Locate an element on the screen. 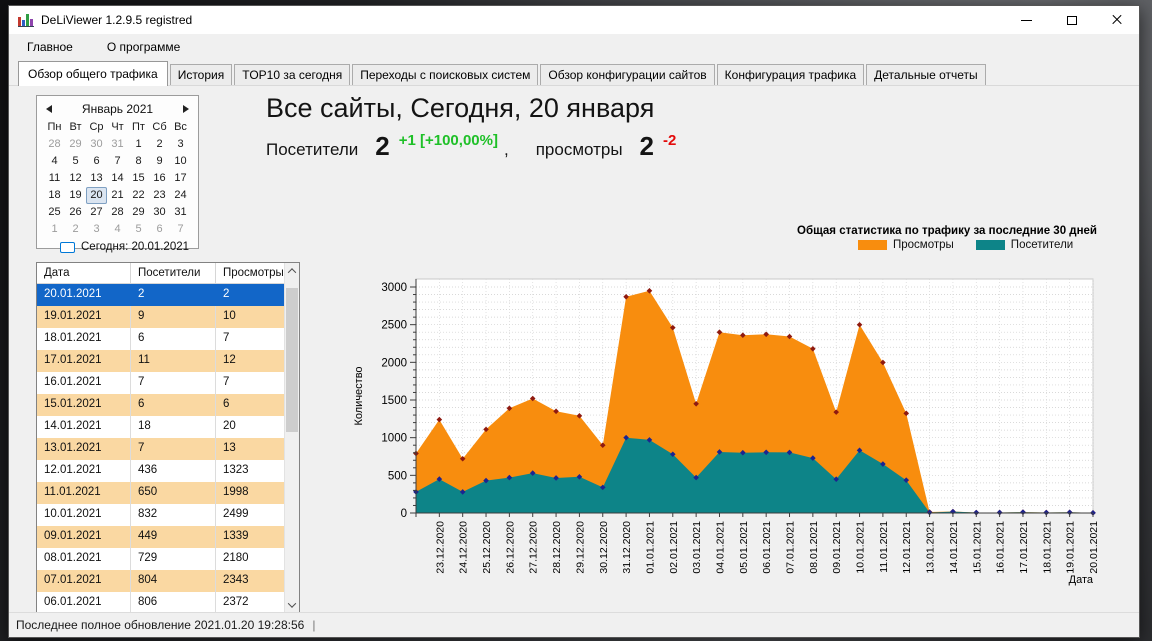  y-tick-label: 1500 is located at coordinates (394, 401).